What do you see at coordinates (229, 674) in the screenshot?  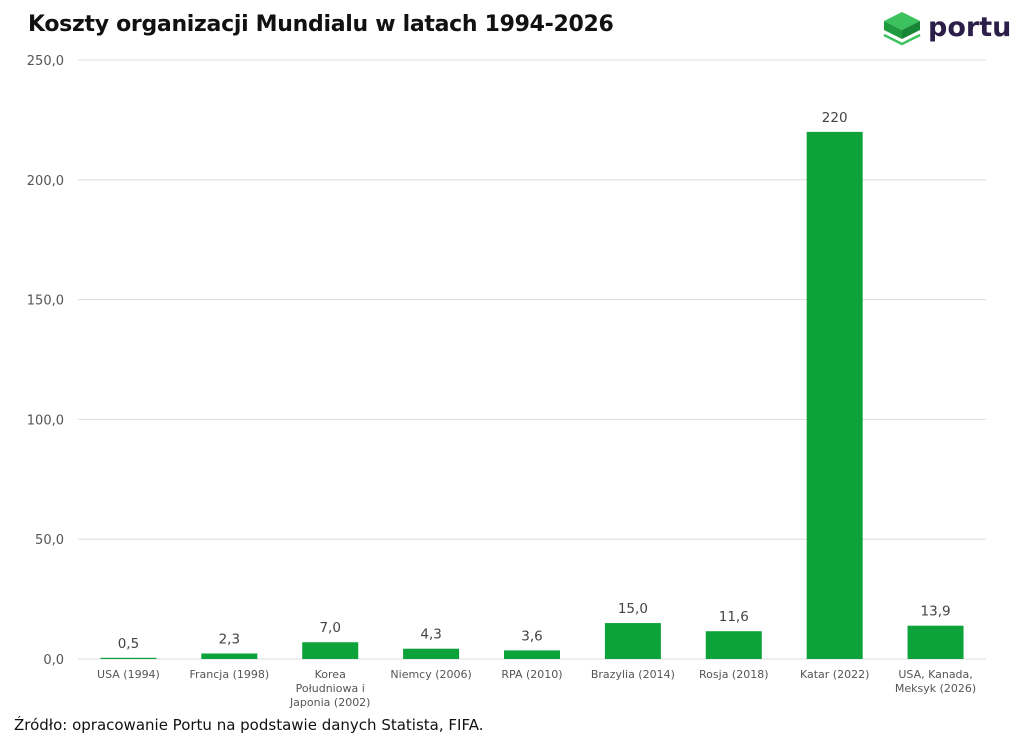 I see `x-tick-label: Francja (1998)` at bounding box center [229, 674].